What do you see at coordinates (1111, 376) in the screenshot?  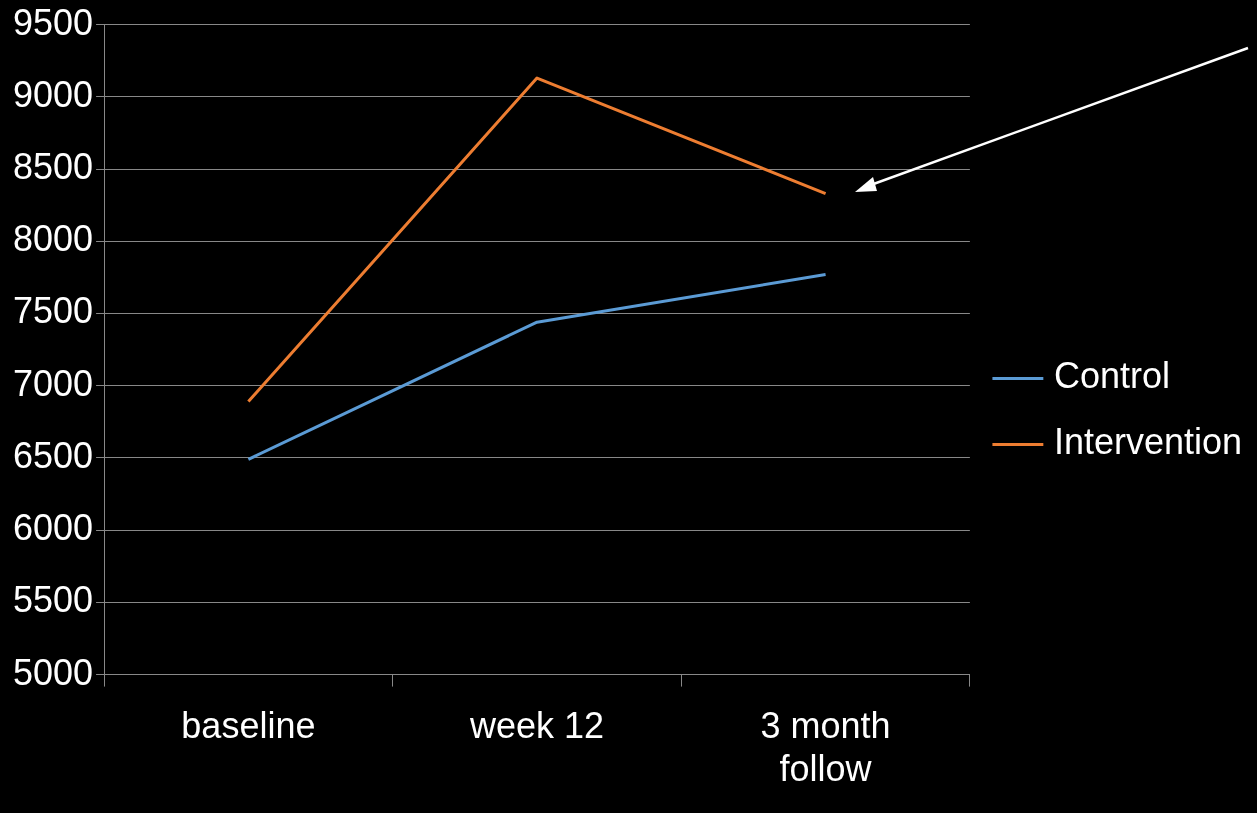 I see `legend-label: Control` at bounding box center [1111, 376].